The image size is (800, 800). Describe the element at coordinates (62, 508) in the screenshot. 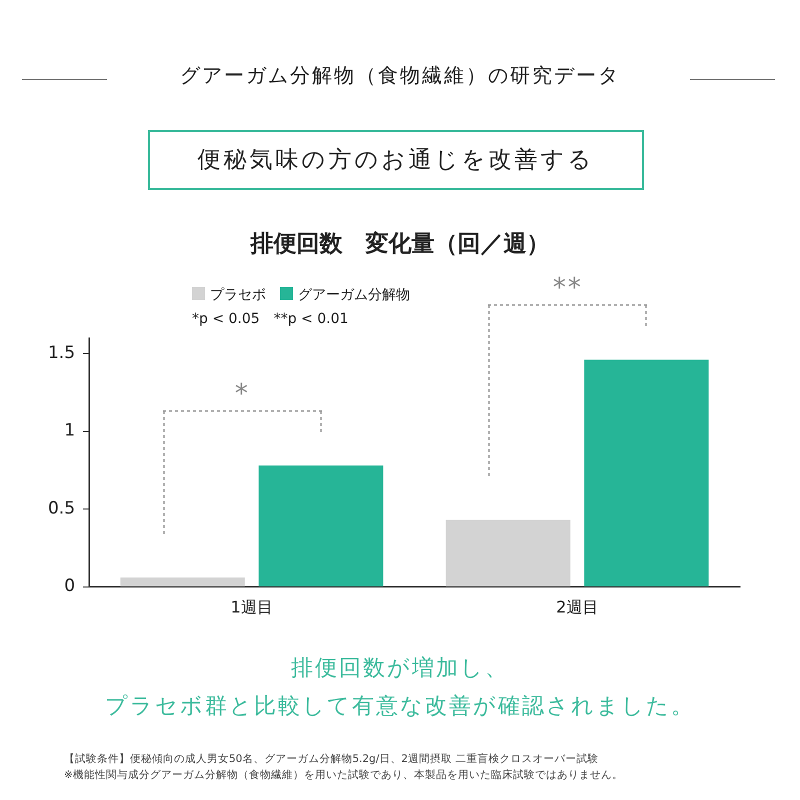

I see `y-tick-label: 0.5` at that location.